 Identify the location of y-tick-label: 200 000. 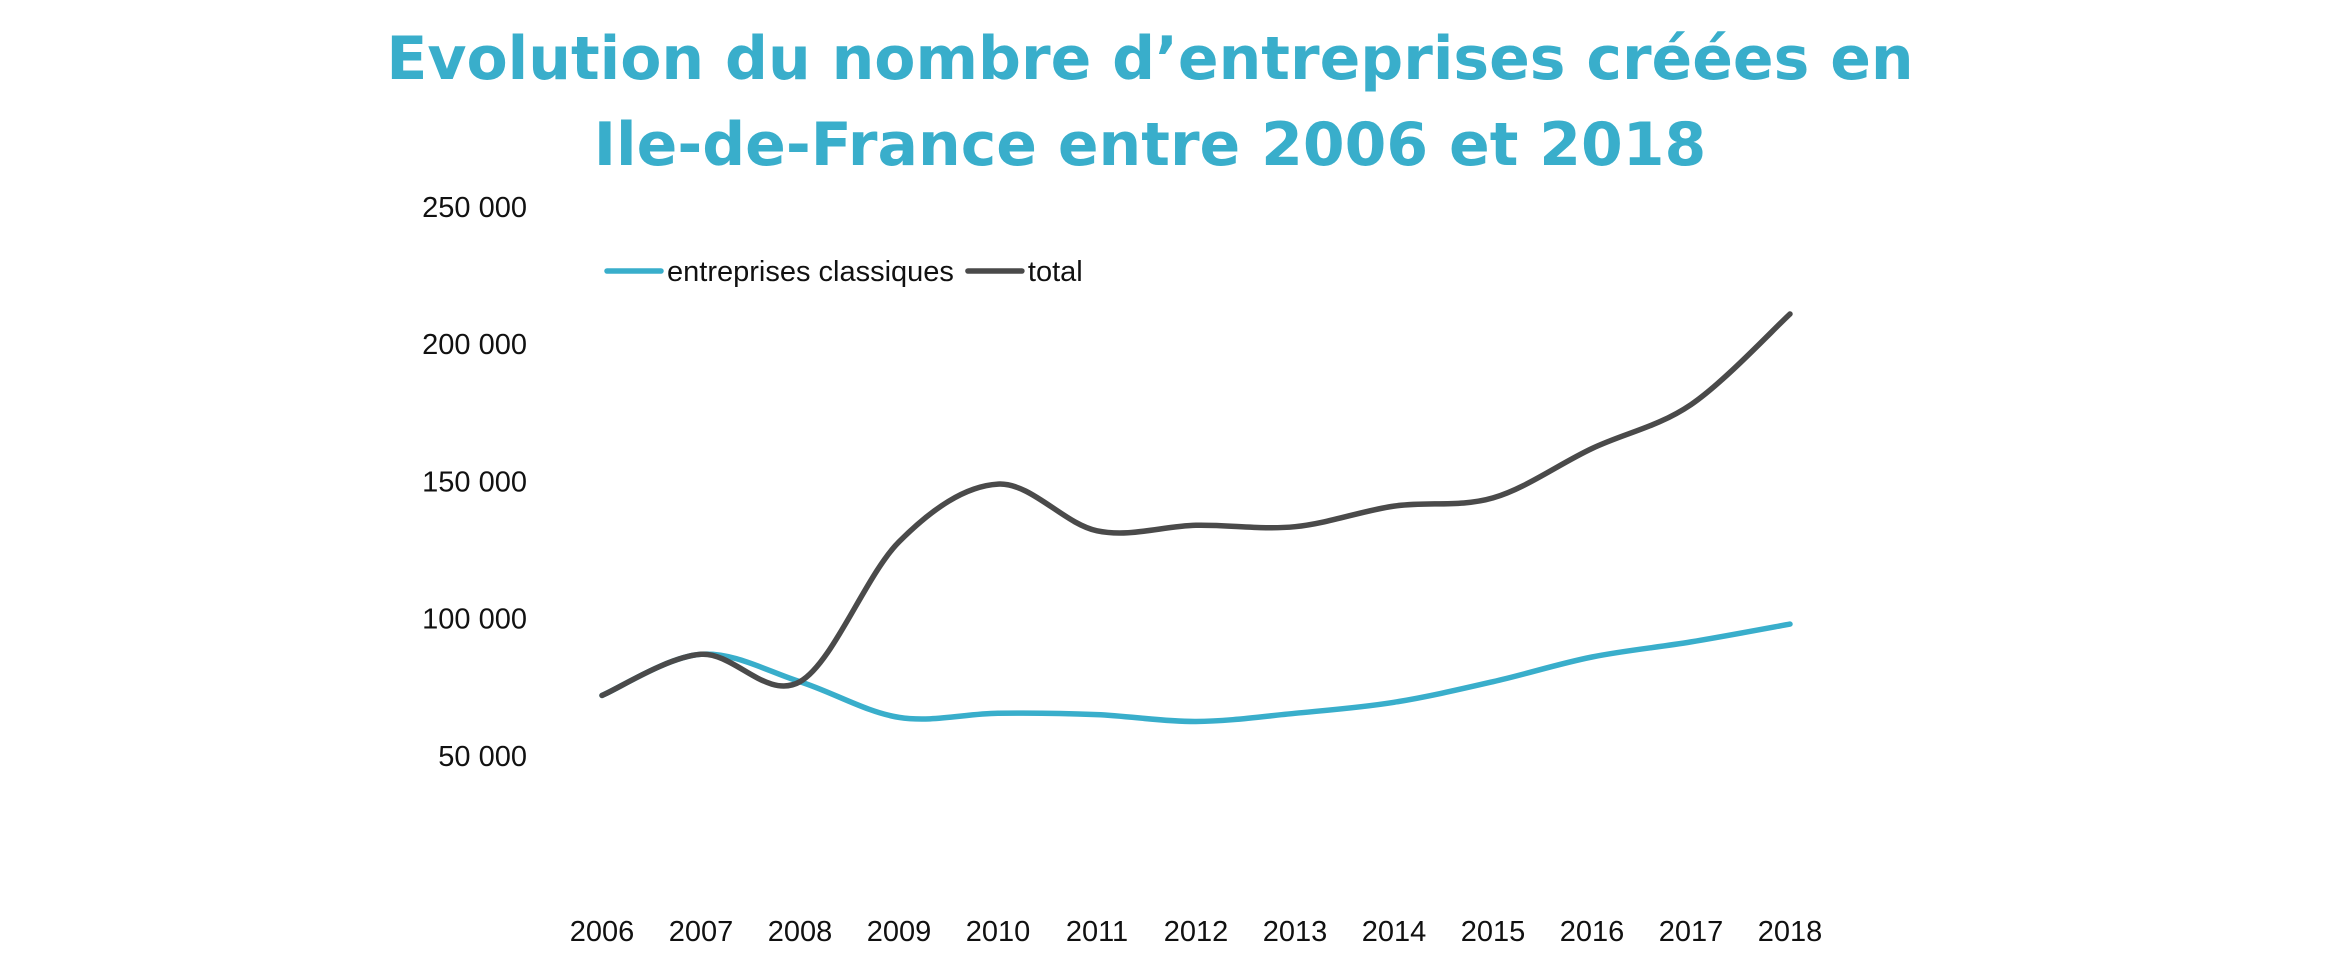
(474, 345).